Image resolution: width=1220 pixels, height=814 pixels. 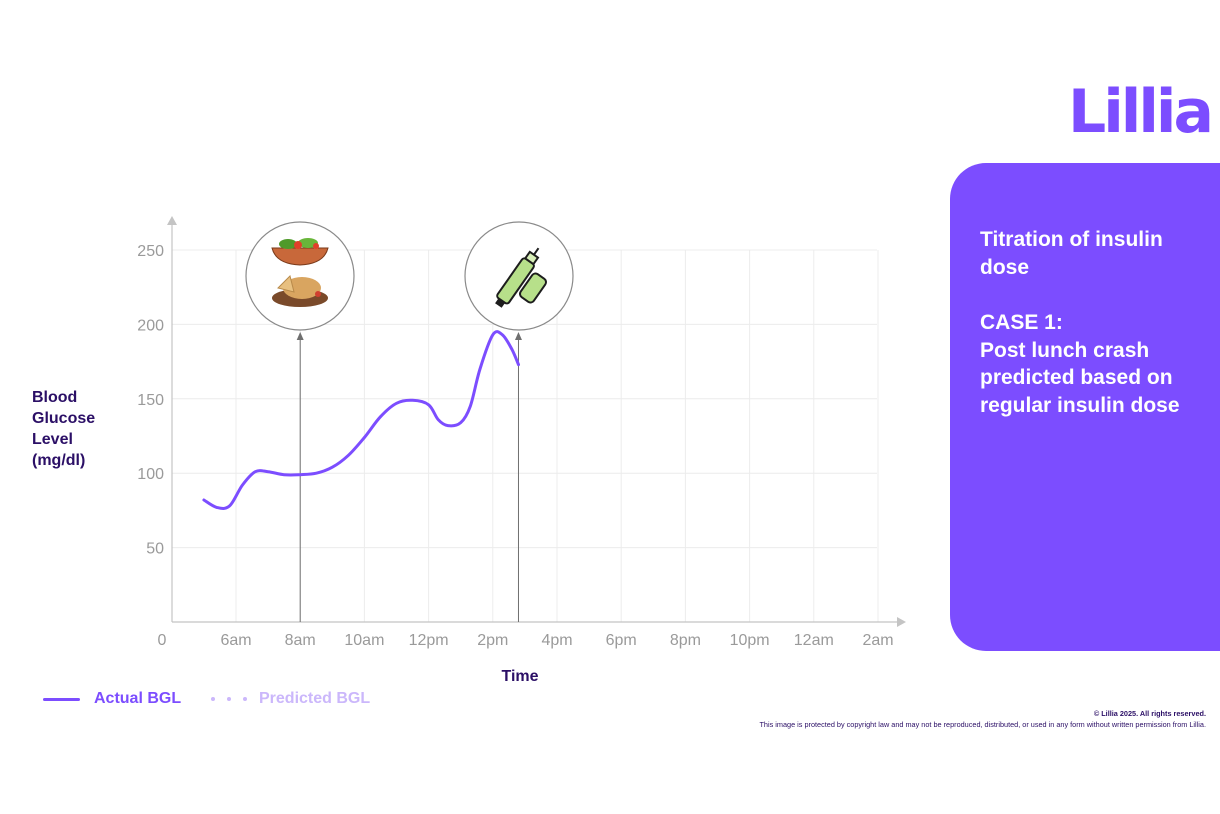 I want to click on x-axis-label: Time, so click(x=520, y=676).